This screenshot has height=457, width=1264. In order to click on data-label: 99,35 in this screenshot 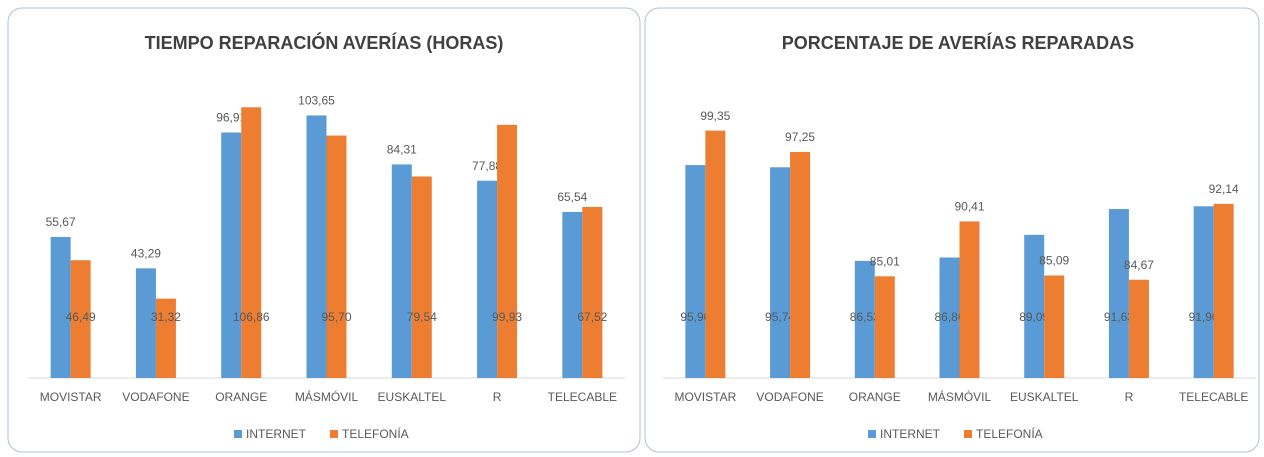, I will do `click(715, 116)`.